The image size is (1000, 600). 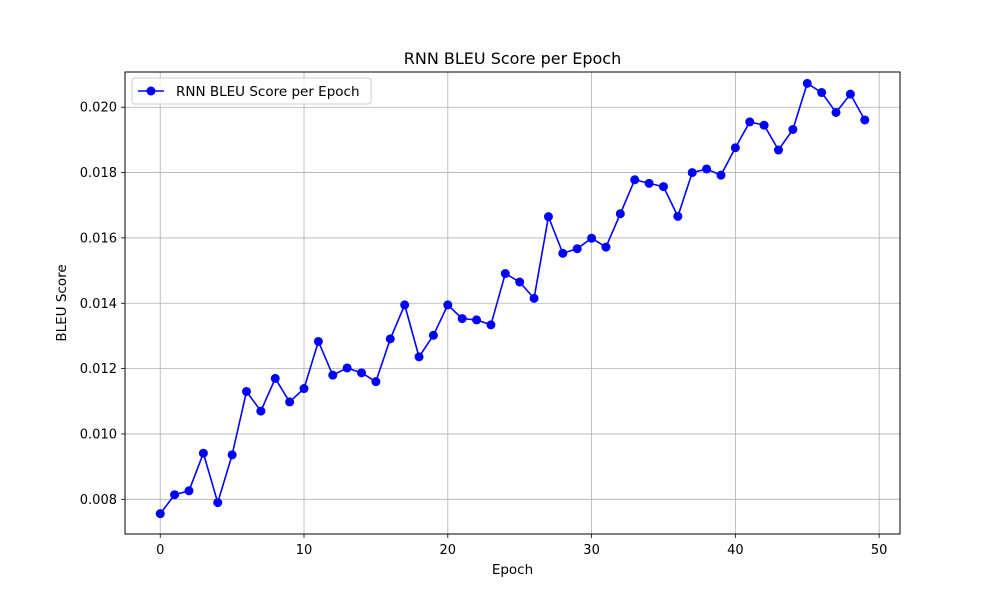 I want to click on y-tick-label: 0.008, so click(x=98, y=500).